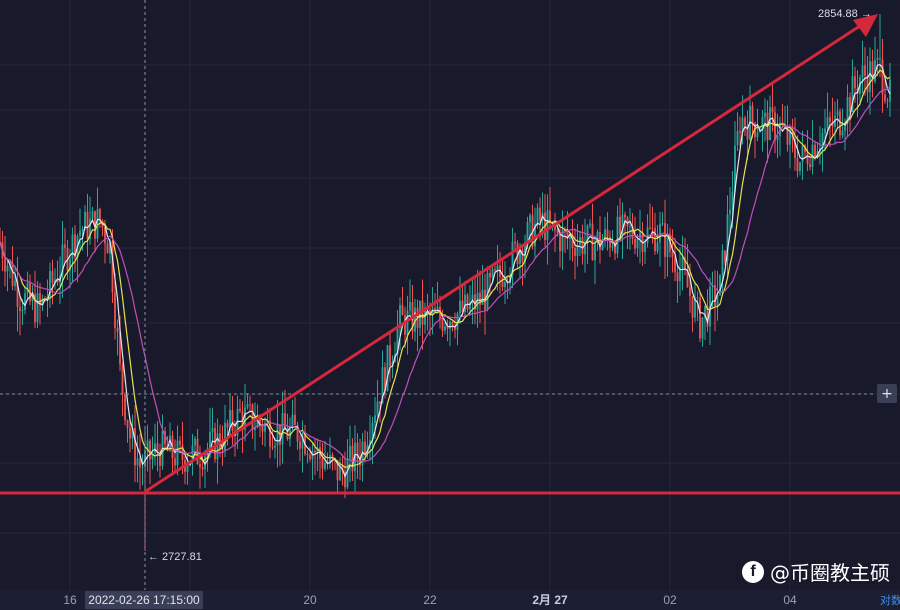 The width and height of the screenshot is (900, 610). What do you see at coordinates (865, 25) in the screenshot?
I see `trend-arrow-head` at bounding box center [865, 25].